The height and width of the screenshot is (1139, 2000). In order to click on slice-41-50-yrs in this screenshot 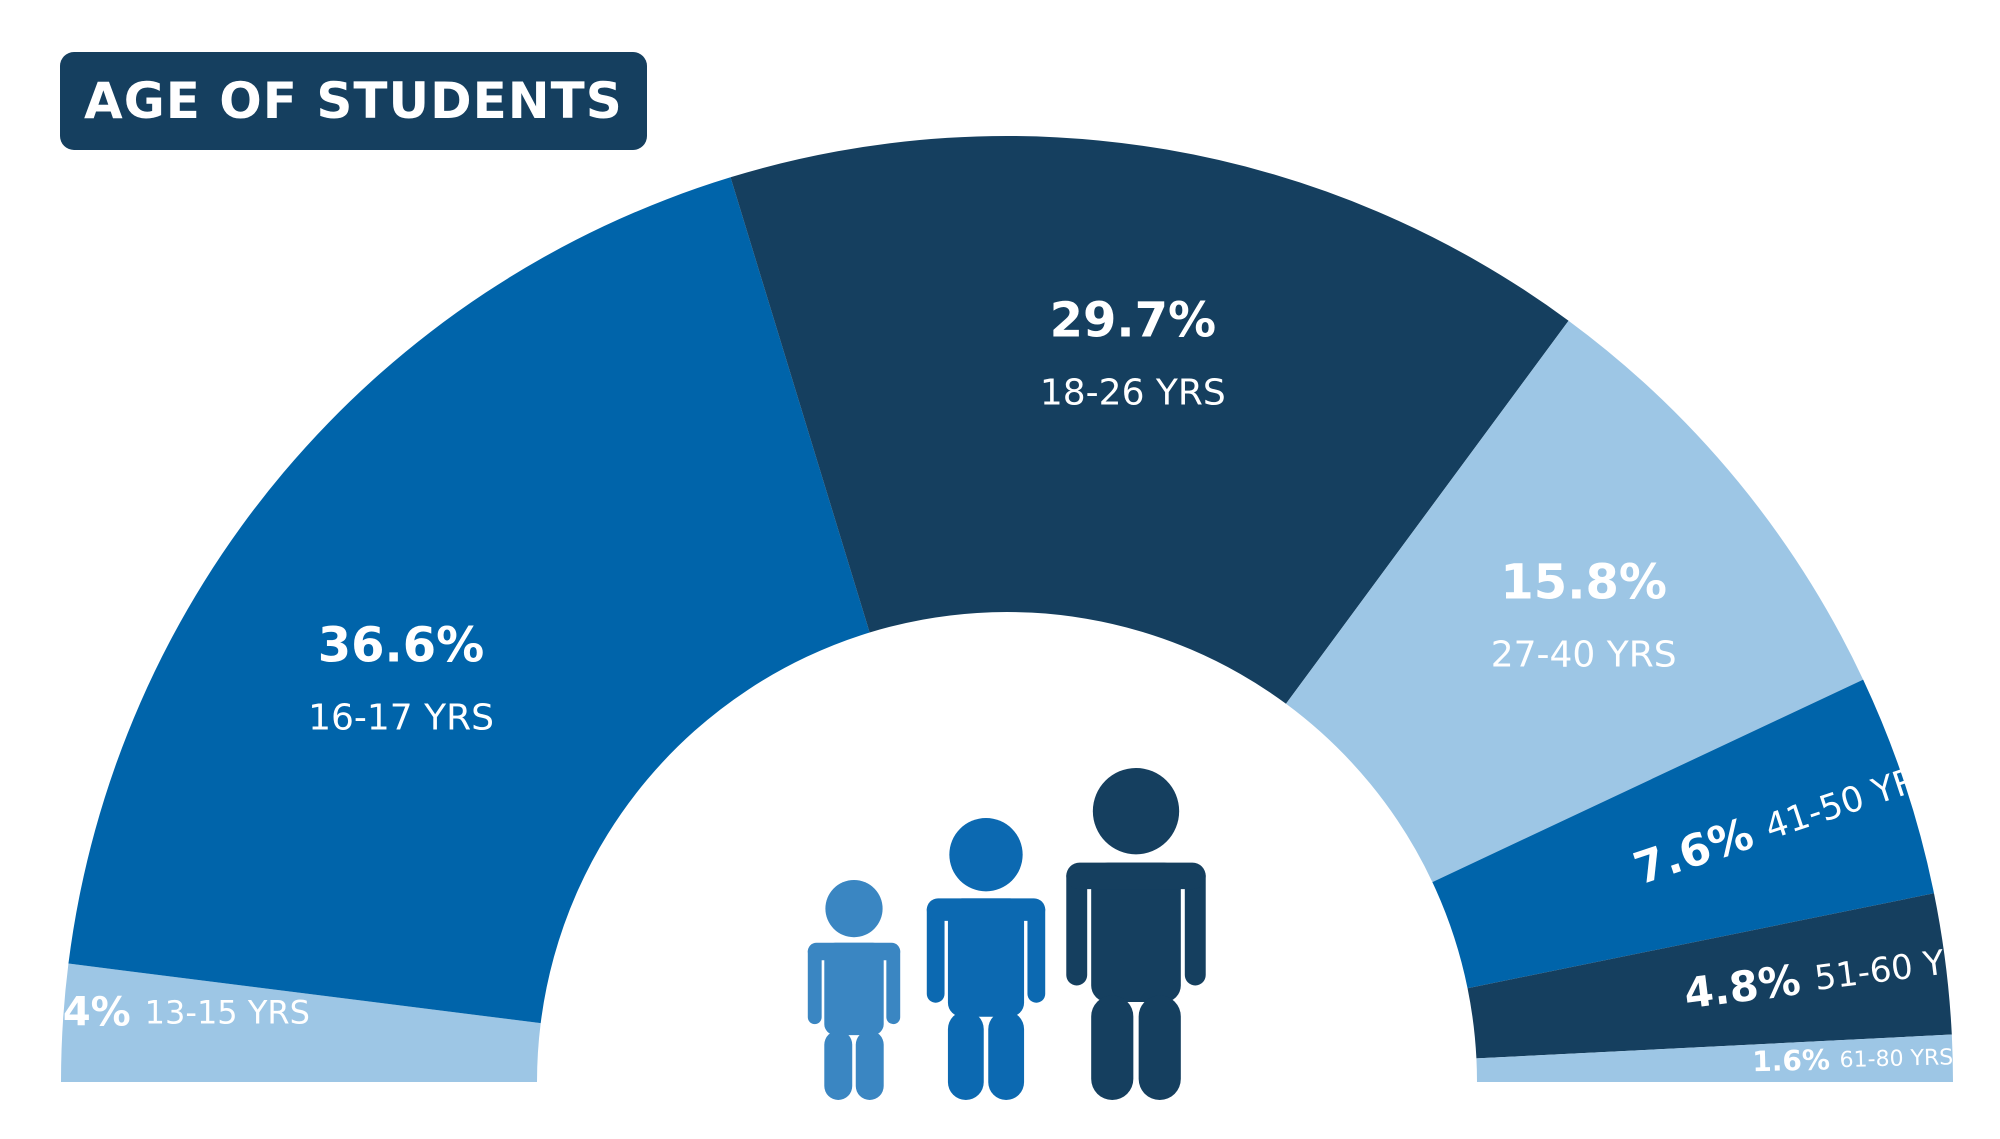, I will do `click(1683, 834)`.